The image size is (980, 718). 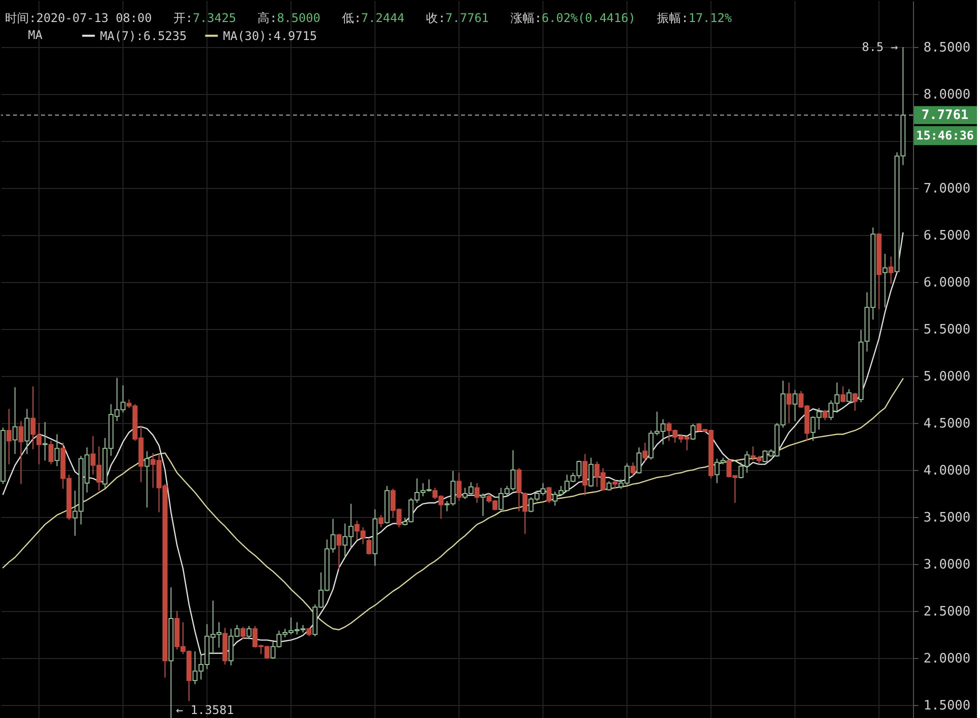 I want to click on y-tick-label: 4.5000, so click(x=947, y=424).